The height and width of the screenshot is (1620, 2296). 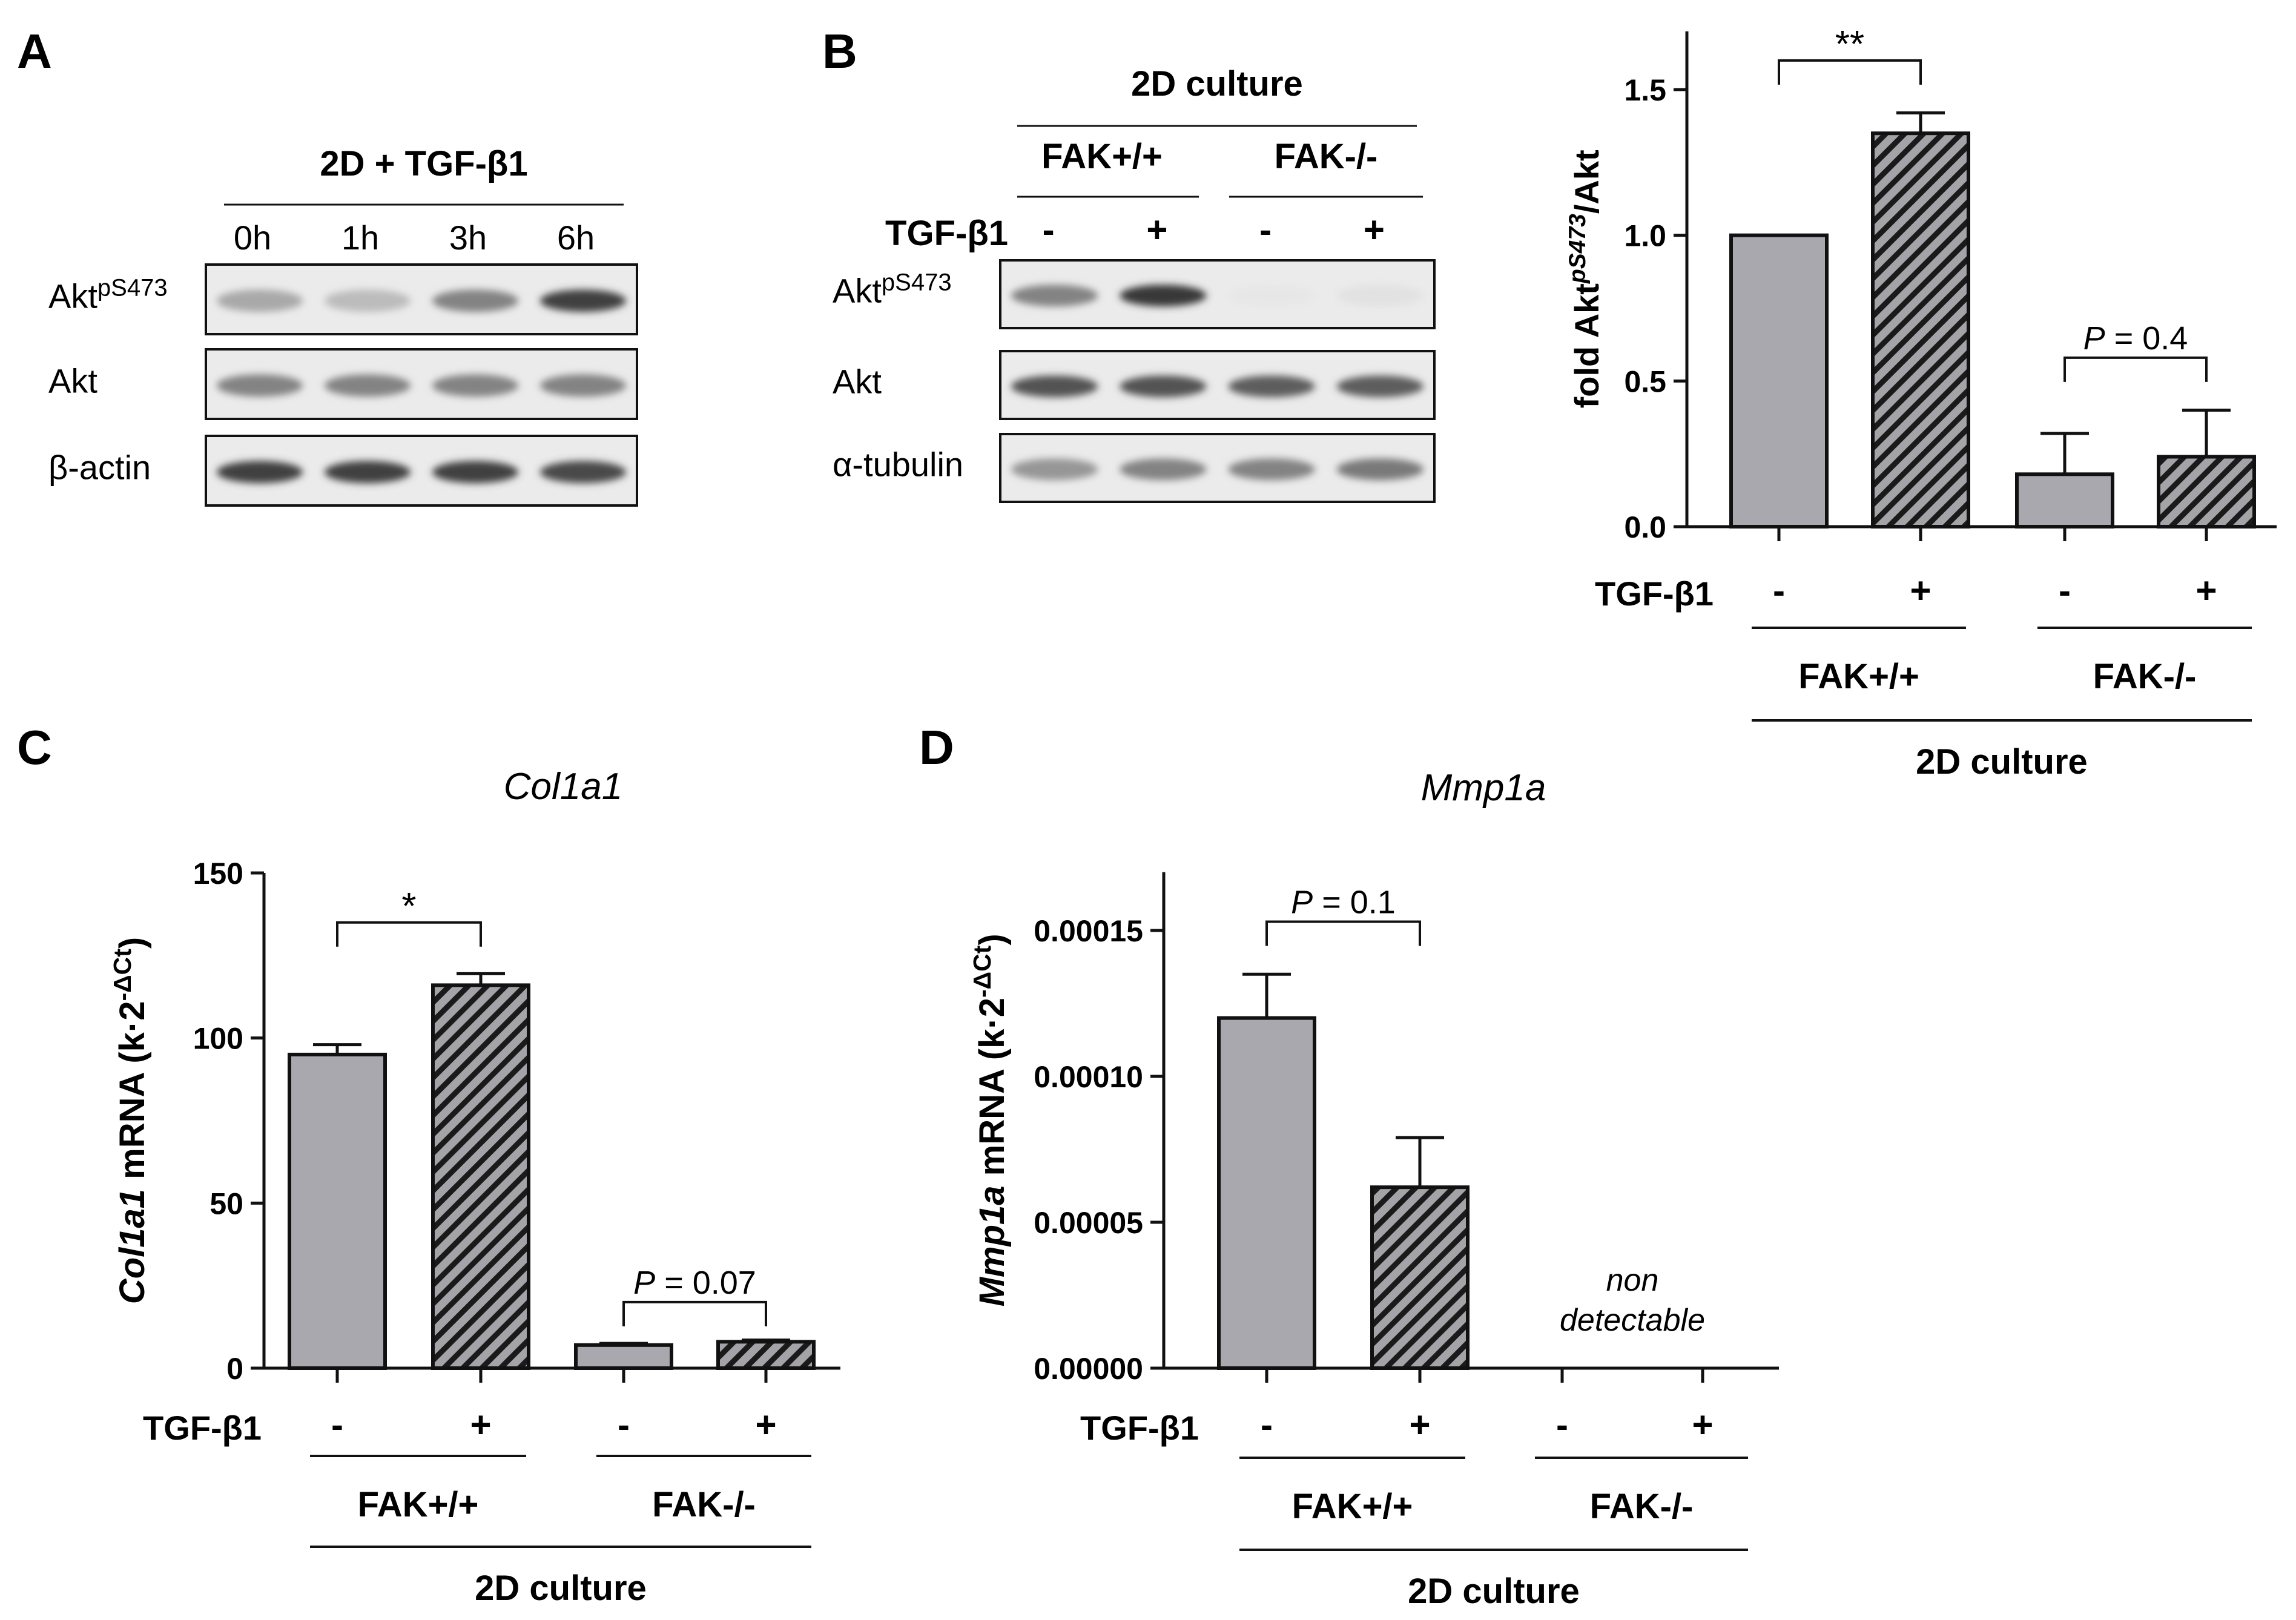 I want to click on significance-label: P = 0.07, so click(x=695, y=1283).